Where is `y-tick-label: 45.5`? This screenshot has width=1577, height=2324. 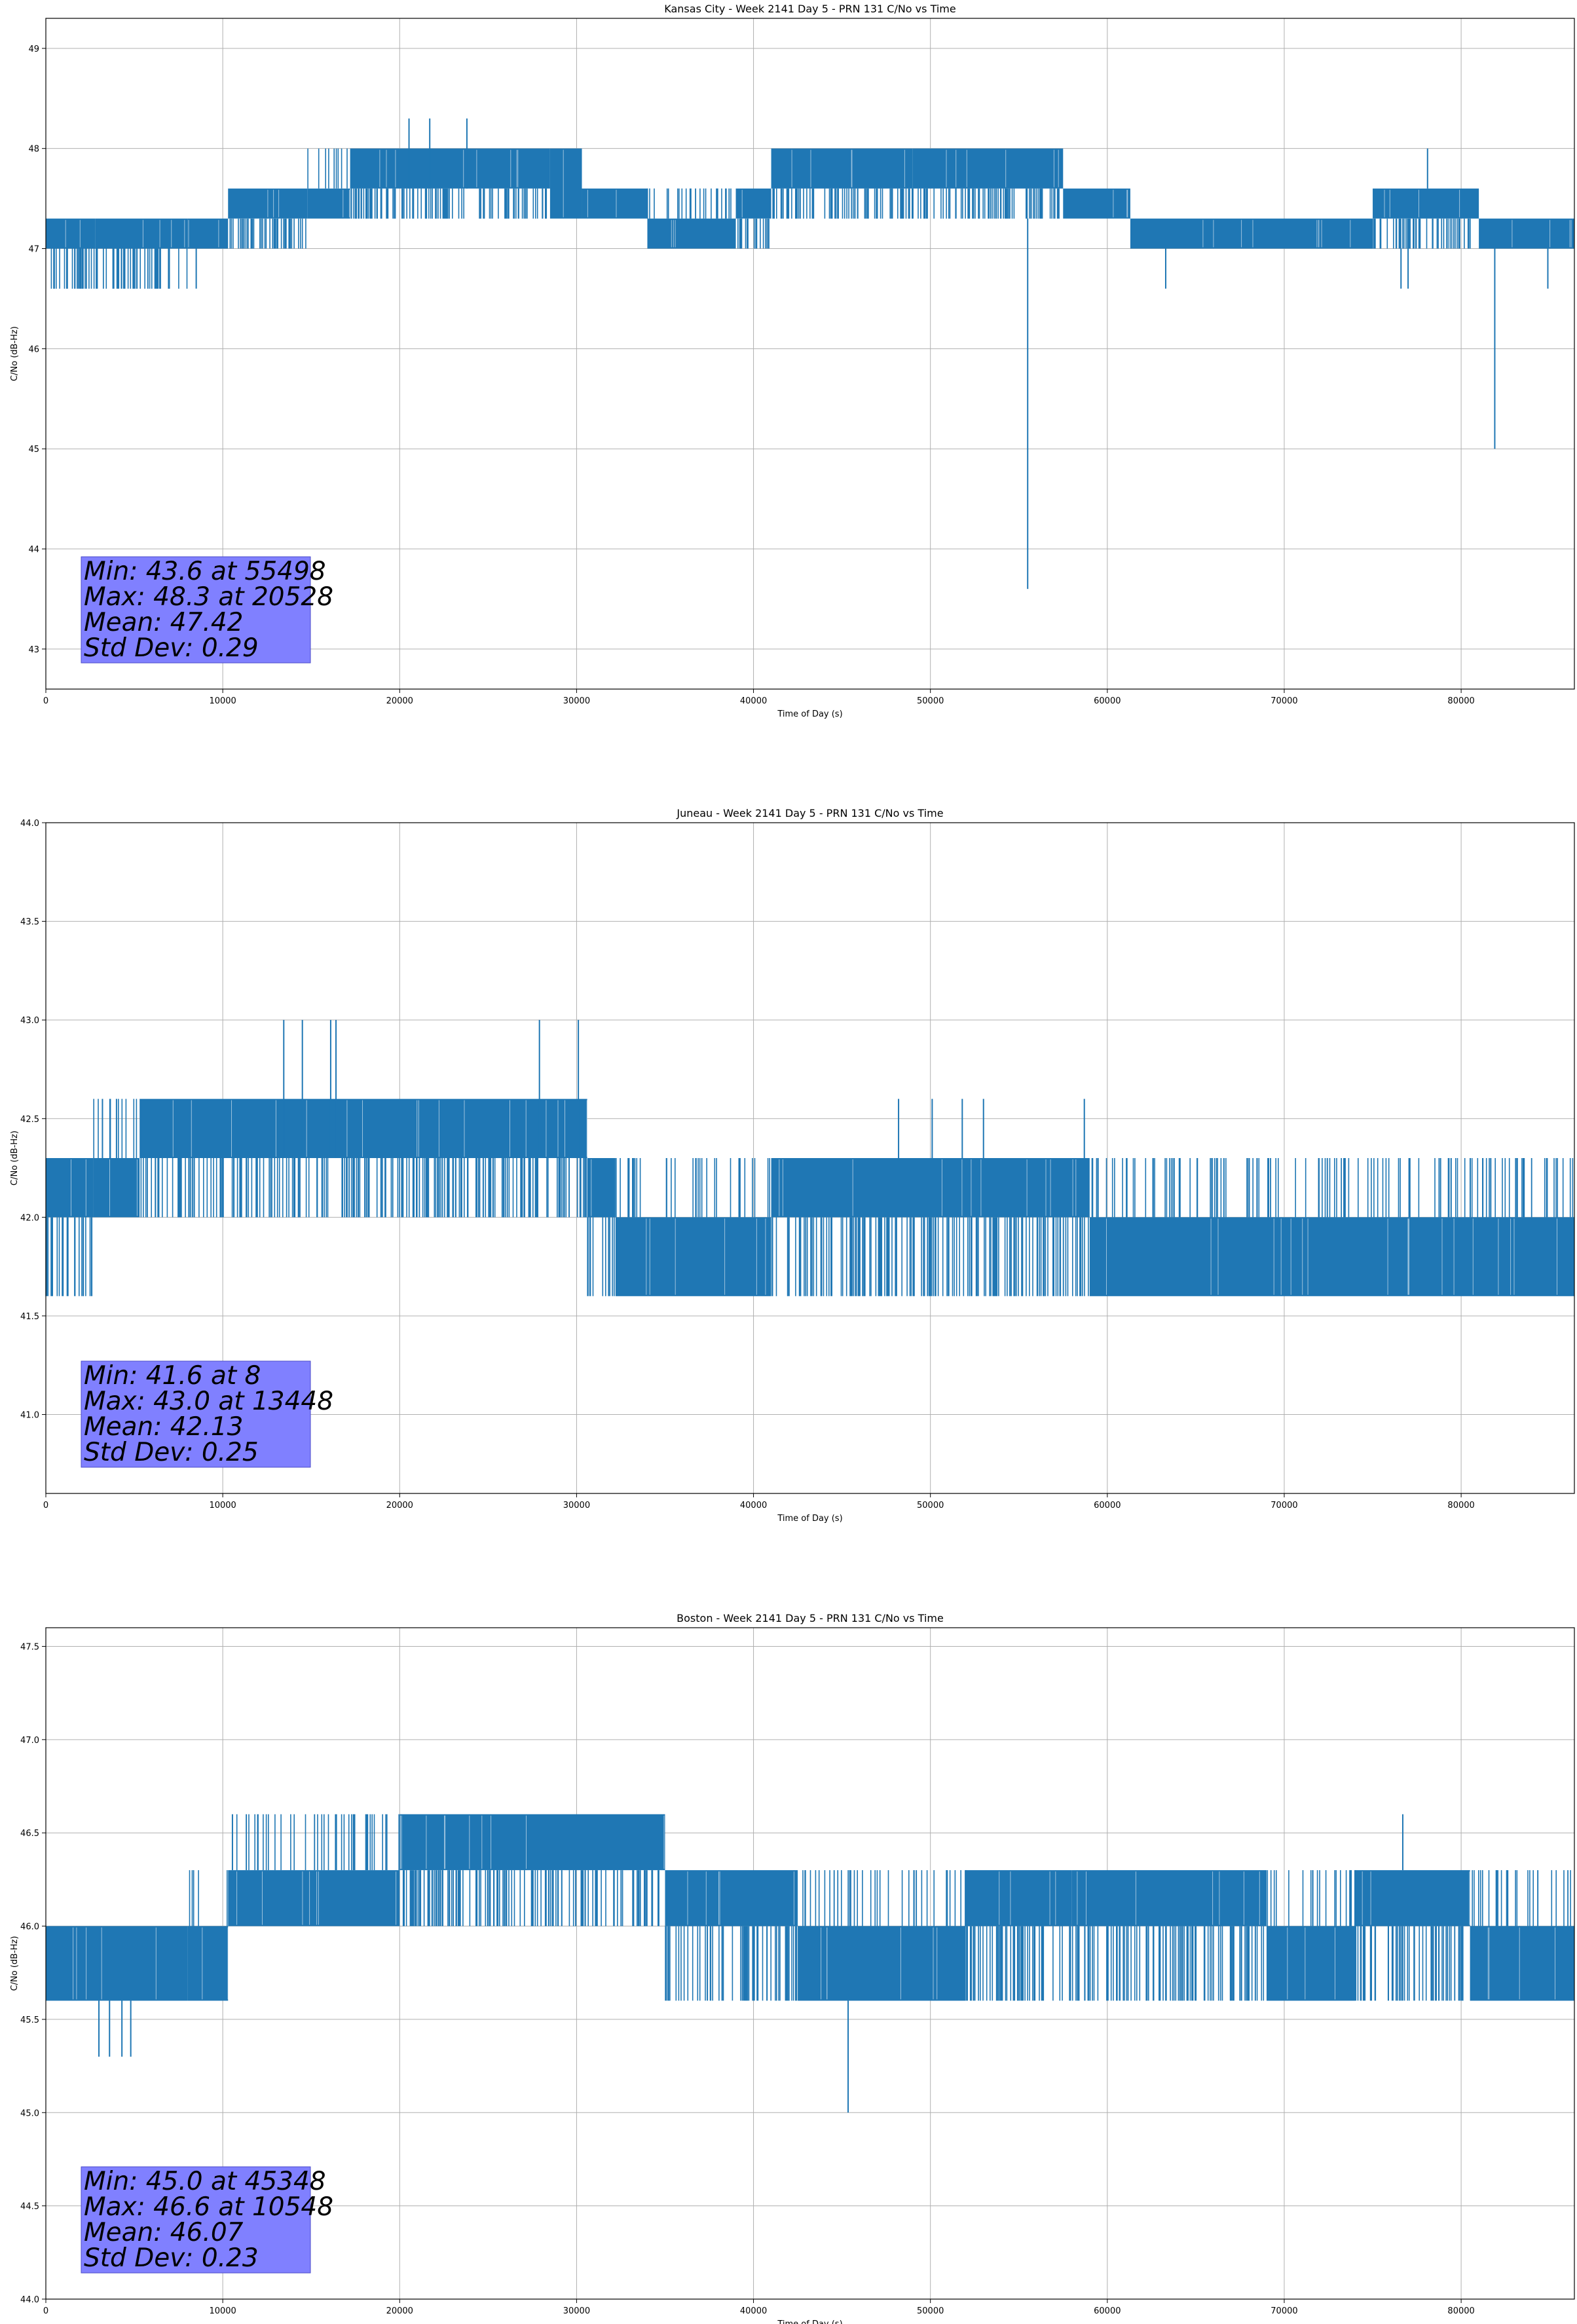
y-tick-label: 45.5 is located at coordinates (29, 2020).